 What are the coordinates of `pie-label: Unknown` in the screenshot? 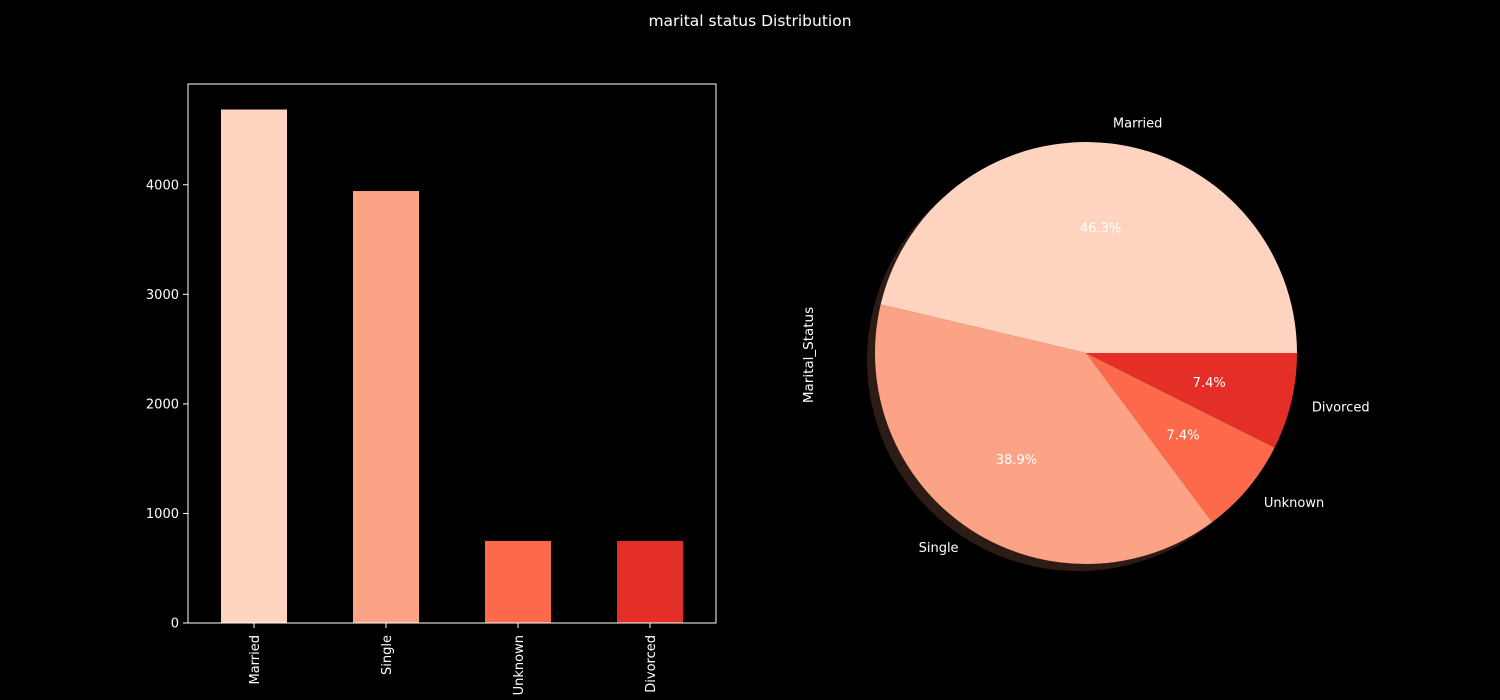 It's located at (1294, 503).